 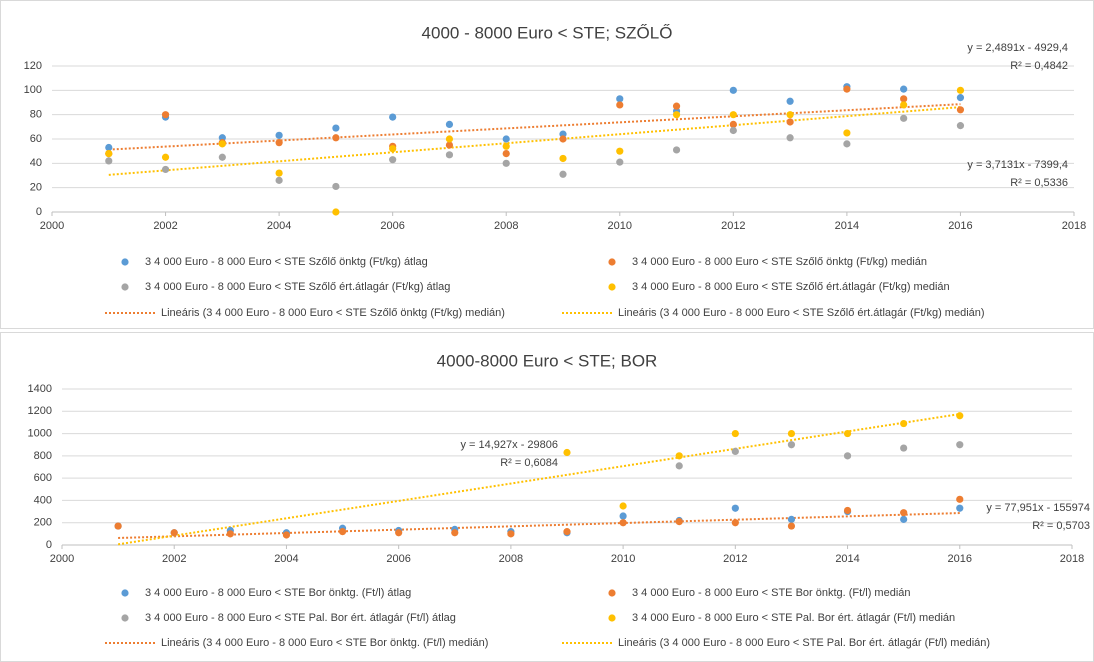 I want to click on trendline, so click(x=539, y=525).